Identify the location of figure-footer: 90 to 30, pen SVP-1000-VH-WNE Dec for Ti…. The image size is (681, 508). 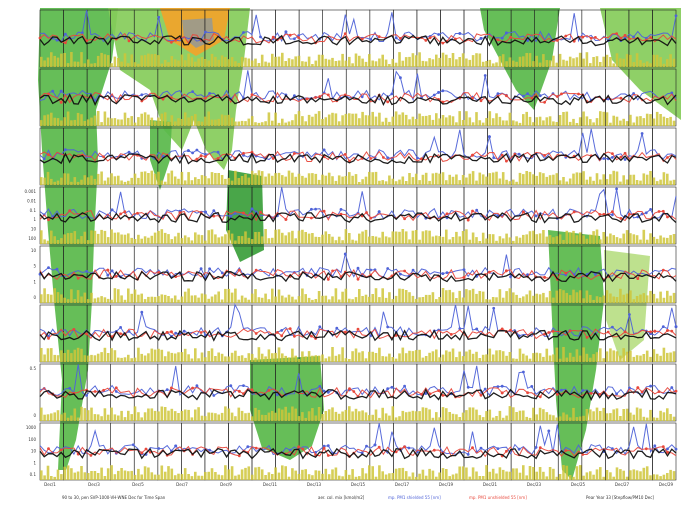
(340, 498).